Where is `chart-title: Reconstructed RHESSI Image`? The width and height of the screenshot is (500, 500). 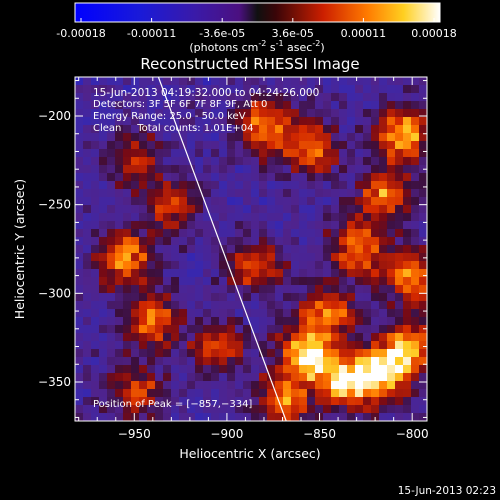 chart-title: Reconstructed RHESSI Image is located at coordinates (249, 64).